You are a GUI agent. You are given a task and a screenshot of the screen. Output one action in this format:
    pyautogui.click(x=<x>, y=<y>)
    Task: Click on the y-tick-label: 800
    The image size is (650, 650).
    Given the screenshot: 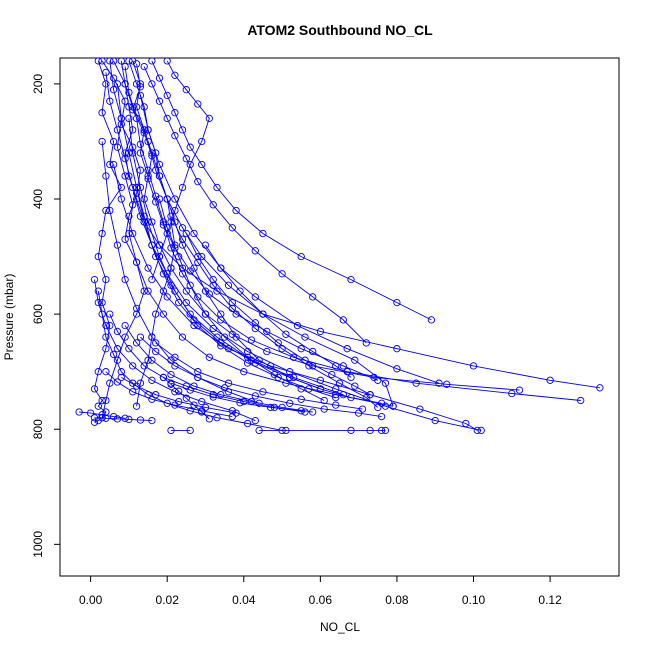 What is the action you would take?
    pyautogui.click(x=38, y=429)
    